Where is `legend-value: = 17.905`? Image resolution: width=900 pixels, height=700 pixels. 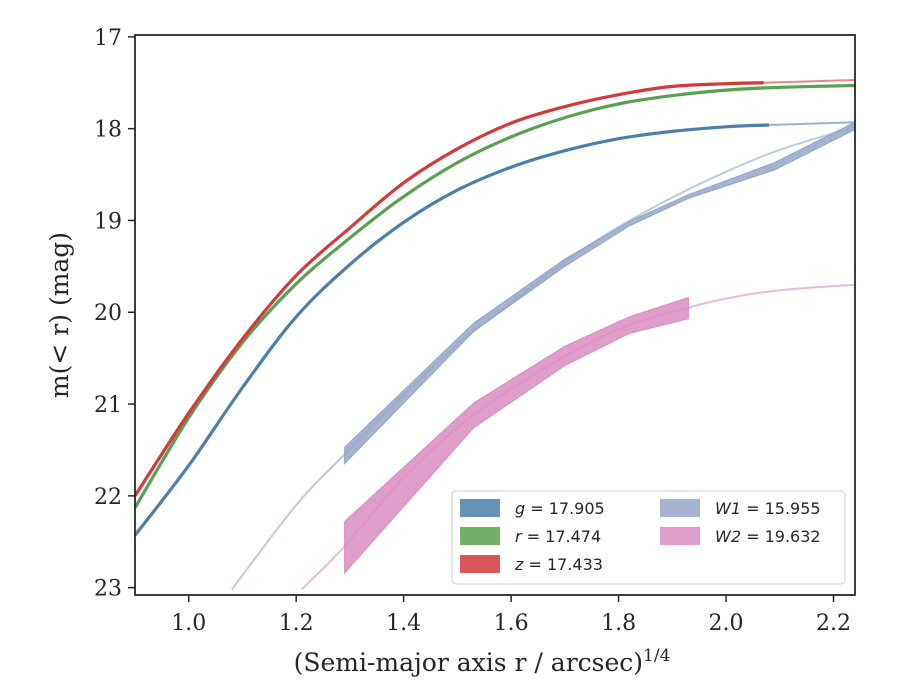 legend-value: = 17.905 is located at coordinates (565, 508).